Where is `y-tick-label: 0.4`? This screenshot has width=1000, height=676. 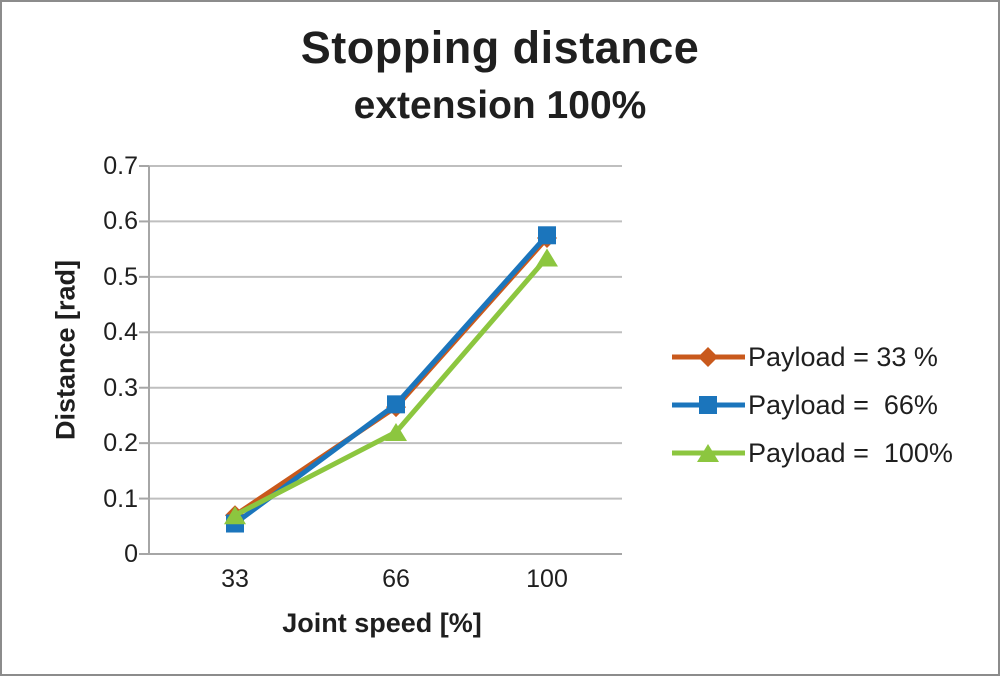 y-tick-label: 0.4 is located at coordinates (120, 332).